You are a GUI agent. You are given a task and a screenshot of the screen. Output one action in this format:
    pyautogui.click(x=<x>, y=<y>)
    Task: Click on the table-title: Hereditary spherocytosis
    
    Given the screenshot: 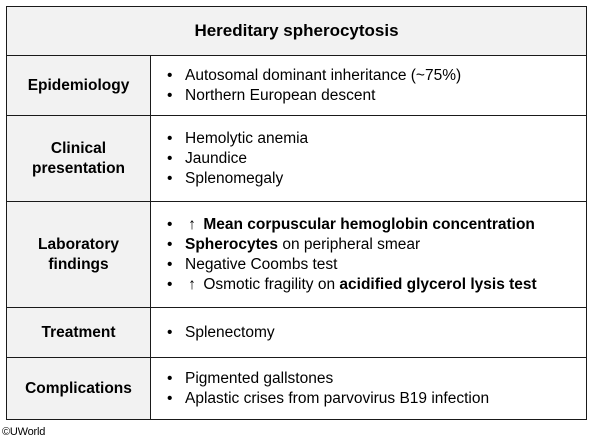 What is the action you would take?
    pyautogui.click(x=296, y=31)
    